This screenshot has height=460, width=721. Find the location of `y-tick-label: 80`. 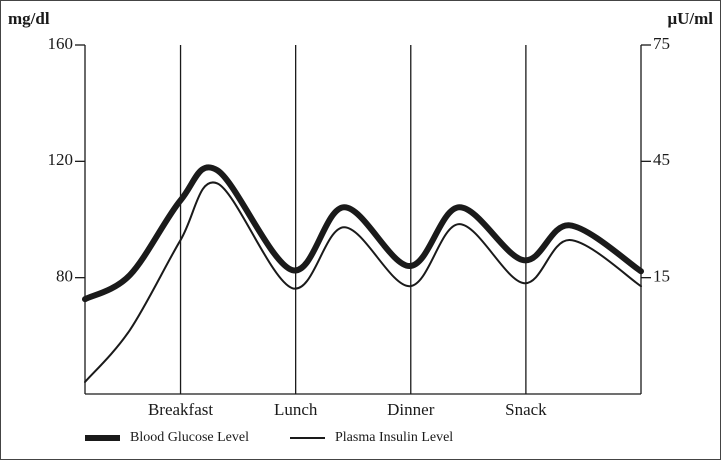

y-tick-label: 80 is located at coordinates (64, 276).